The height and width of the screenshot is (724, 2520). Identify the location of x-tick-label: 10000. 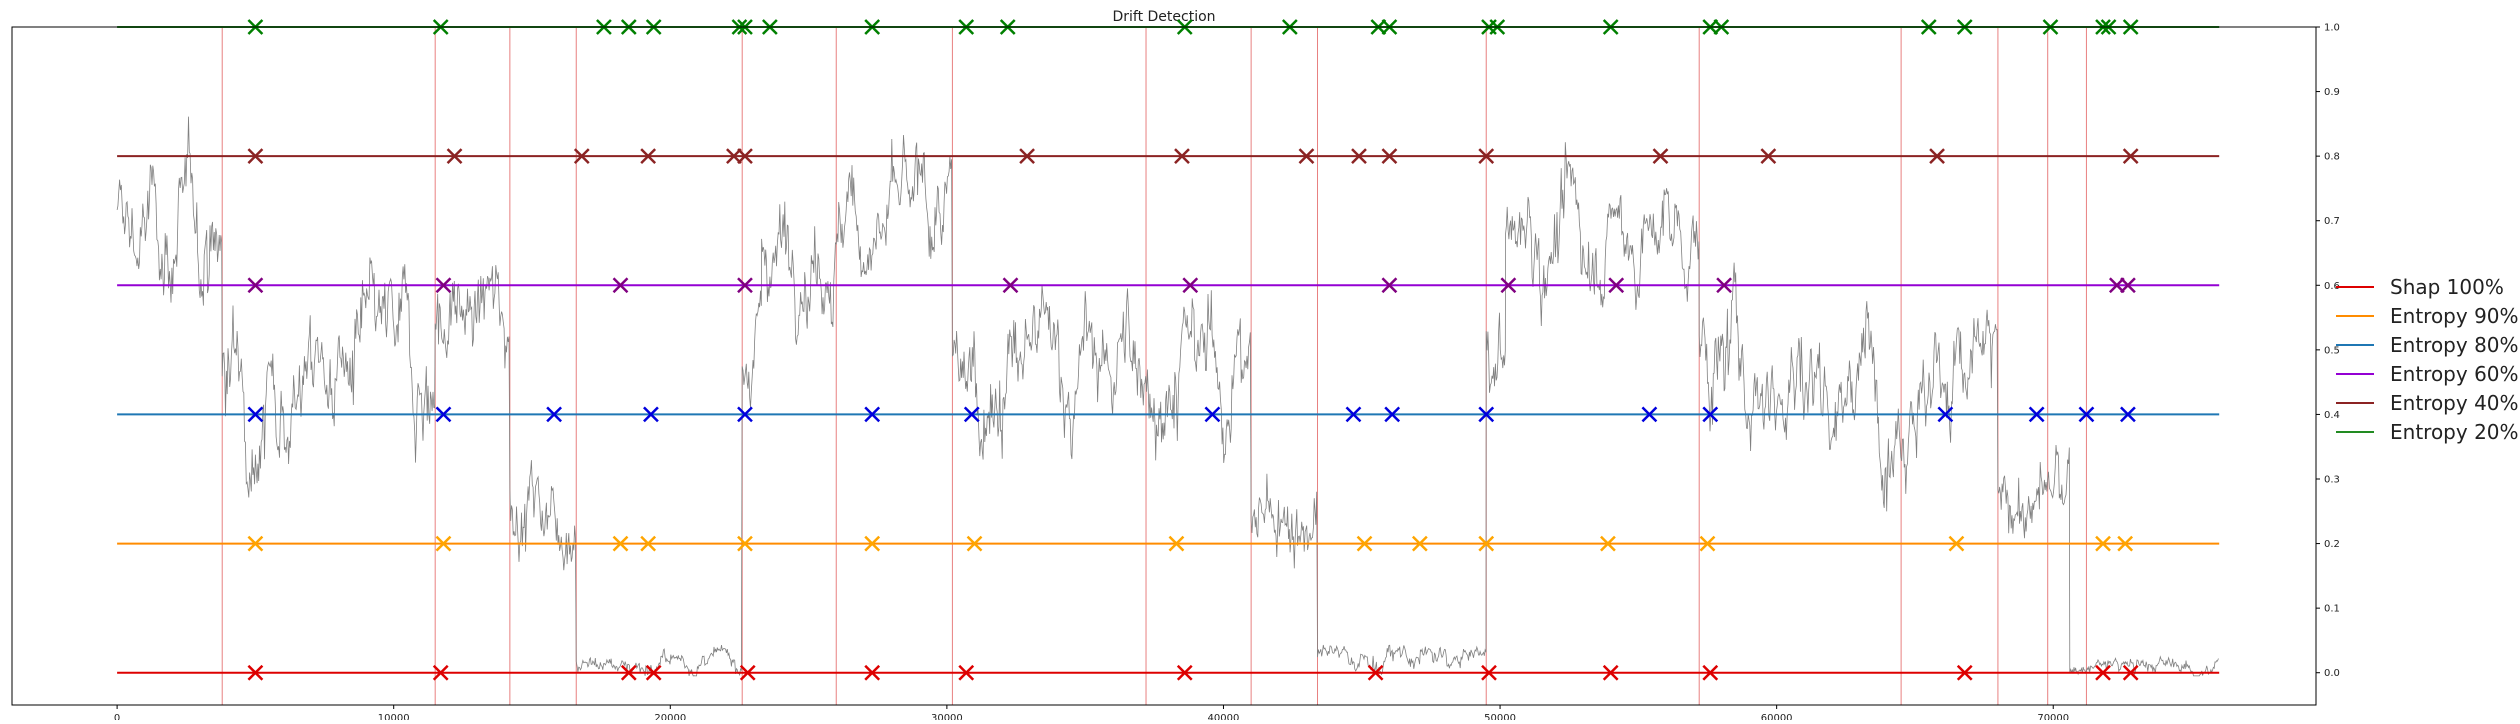
(394, 716).